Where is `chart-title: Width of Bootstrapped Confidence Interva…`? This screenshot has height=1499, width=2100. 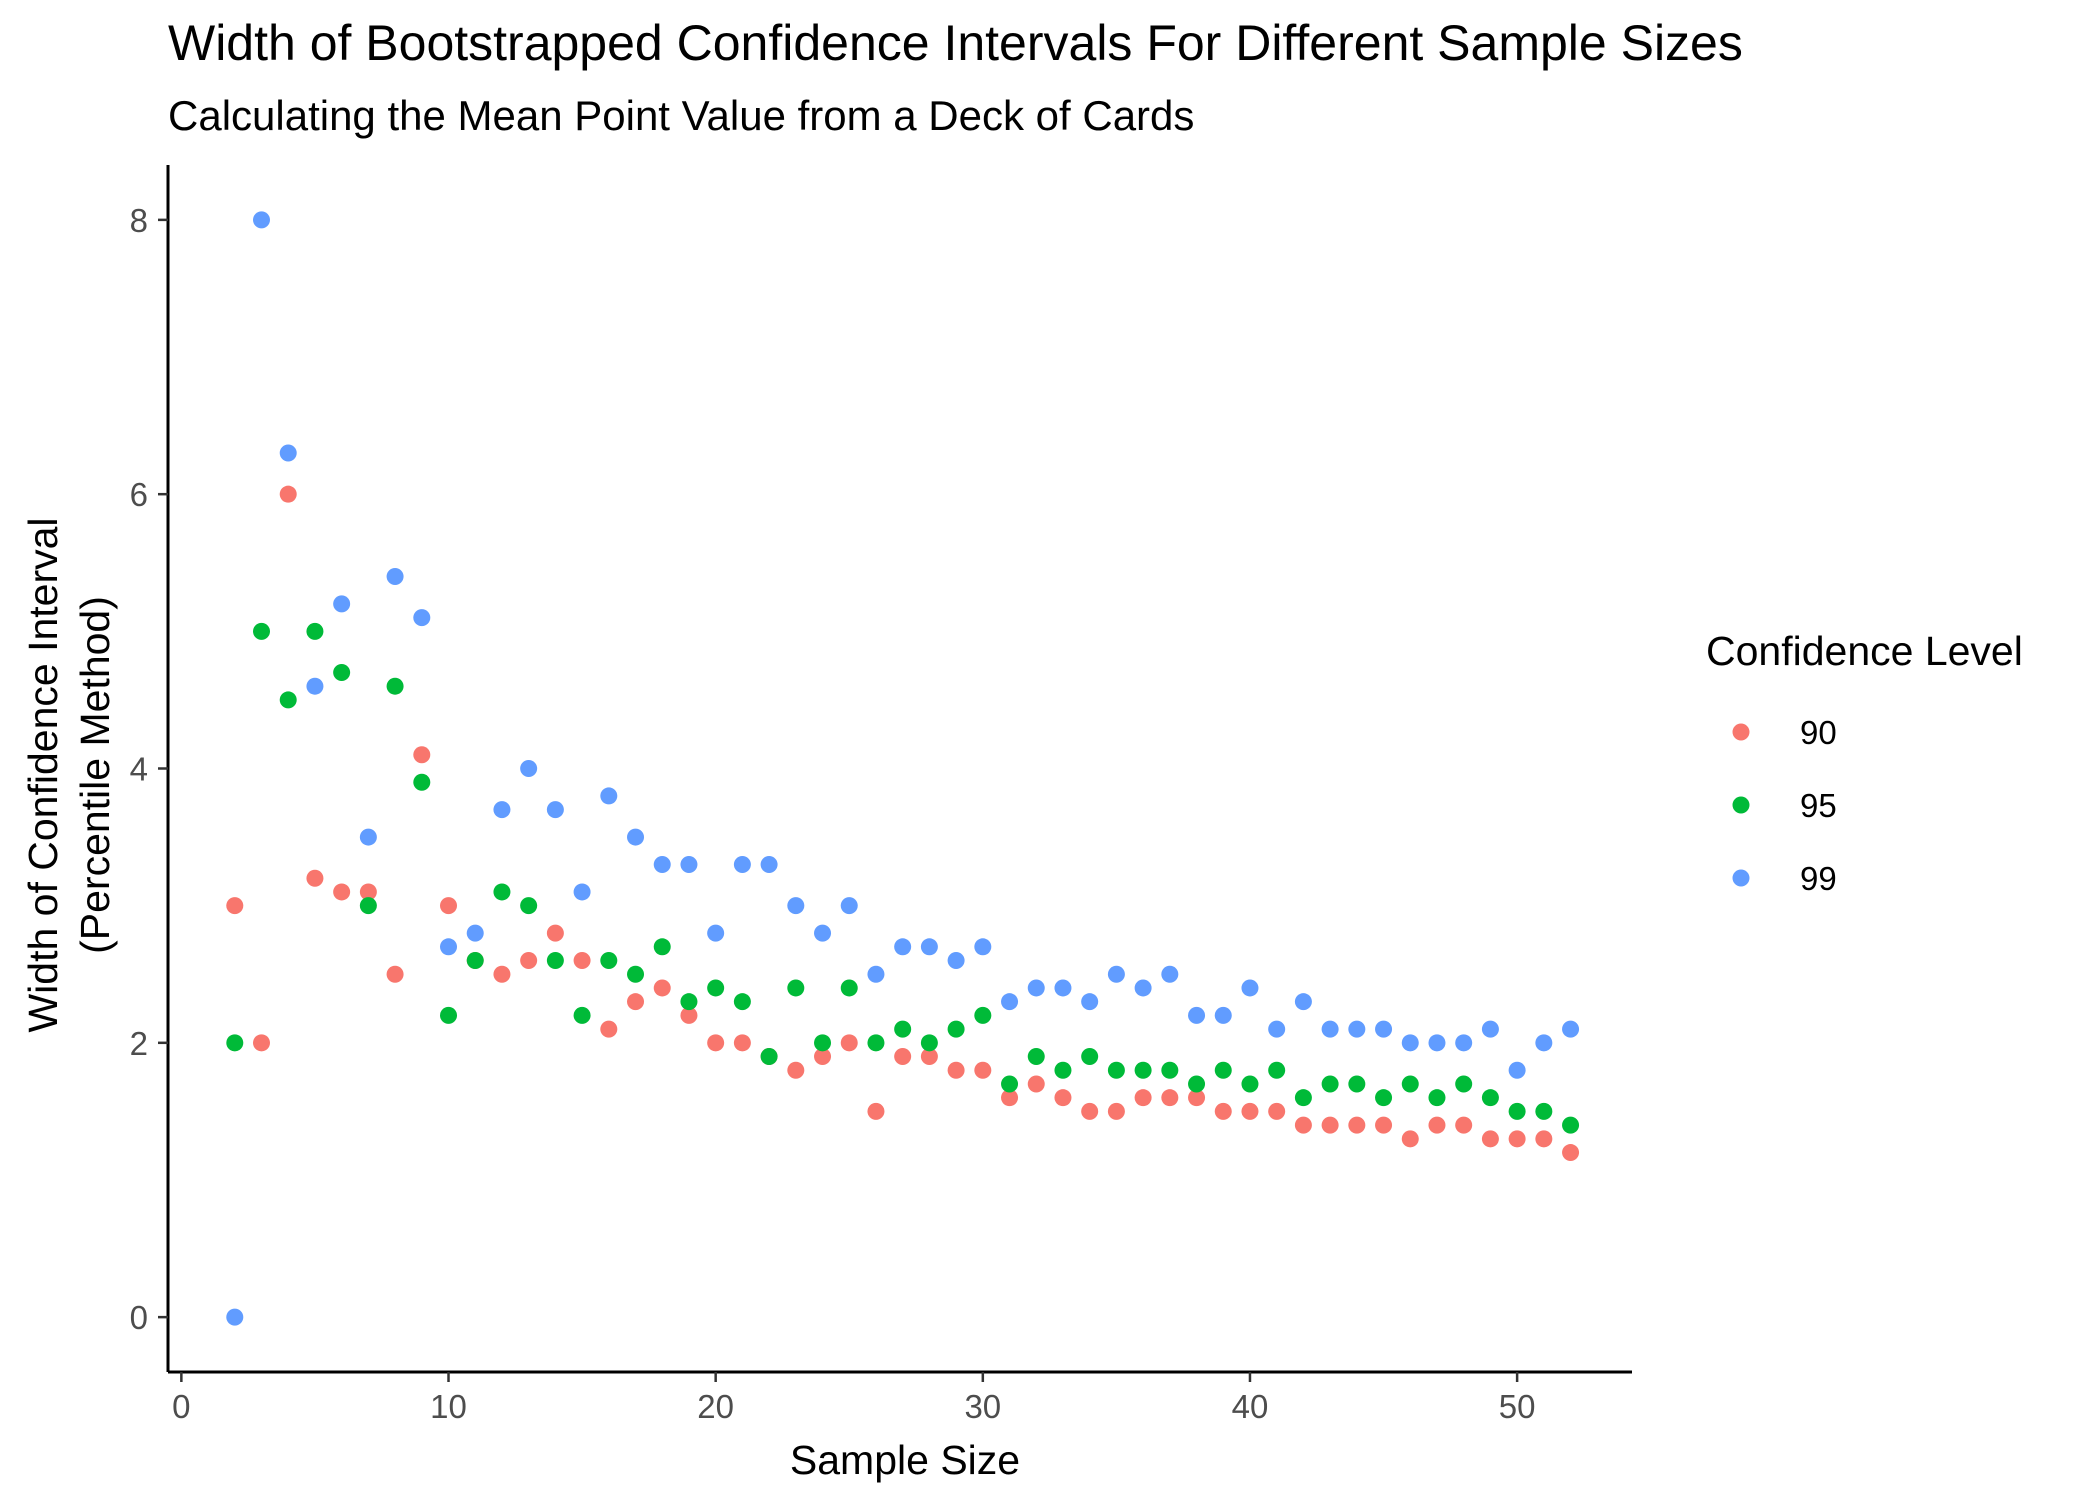
chart-title: Width of Bootstrapped Confidence Interva… is located at coordinates (955, 43).